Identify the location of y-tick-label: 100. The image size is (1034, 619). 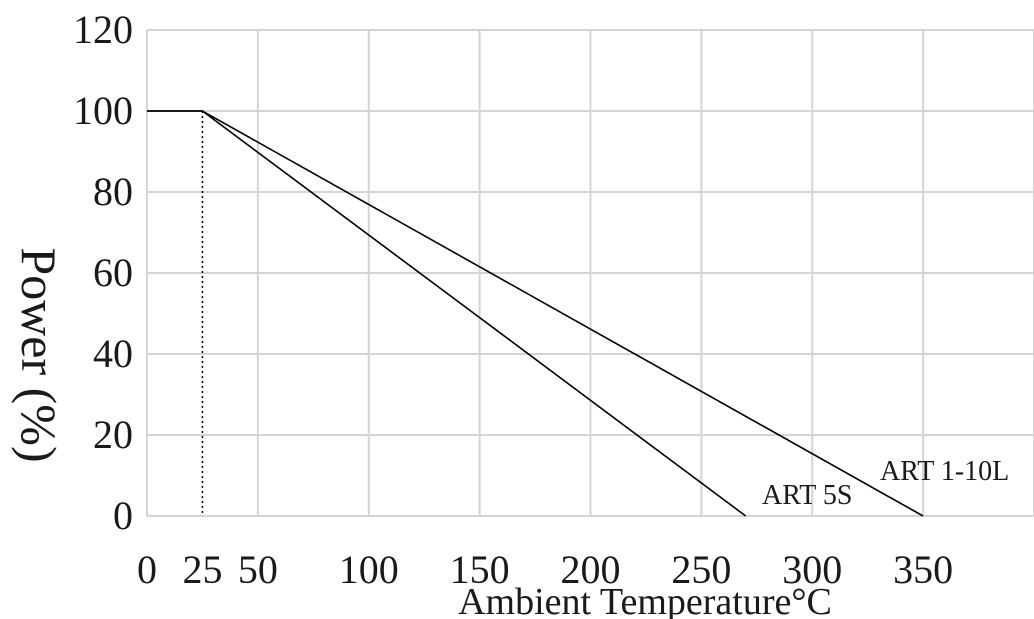
(103, 110).